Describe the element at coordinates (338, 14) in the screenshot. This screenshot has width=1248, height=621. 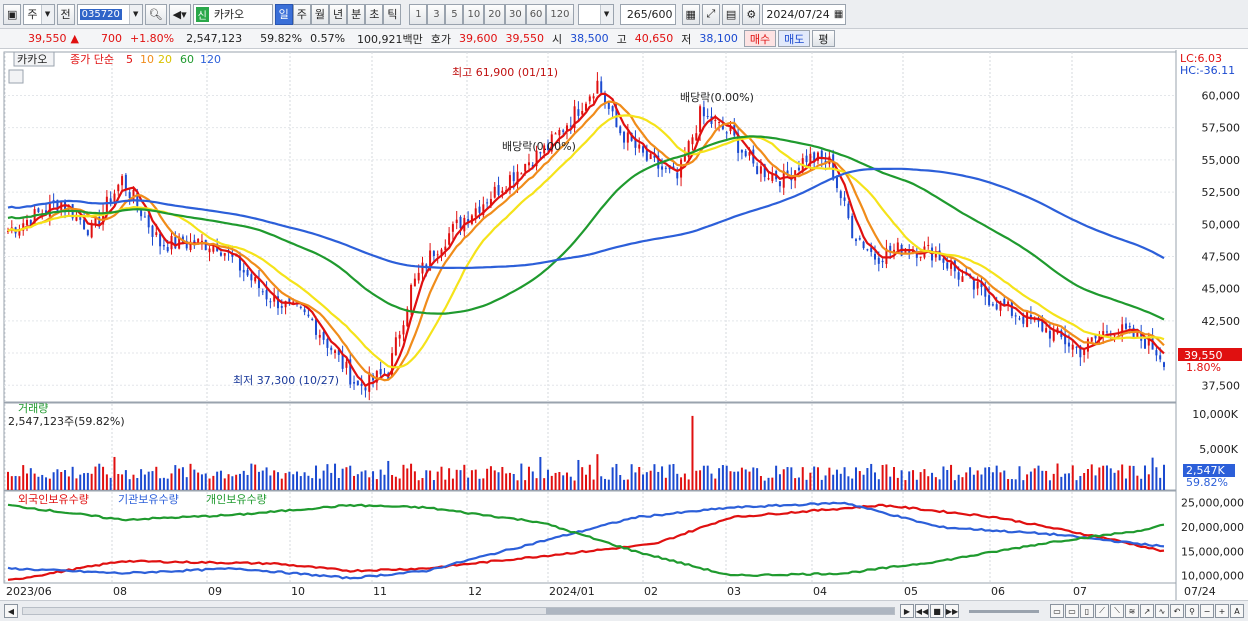
I see `period-tab-3: 년` at that location.